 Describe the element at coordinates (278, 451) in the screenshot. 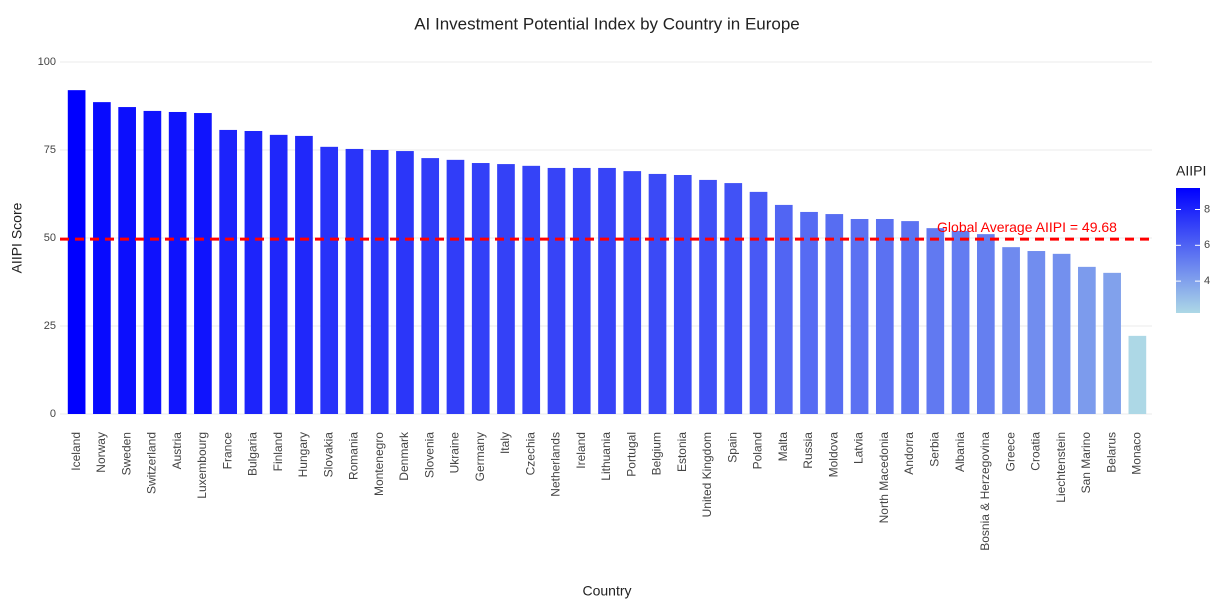

I see `x-tick-label: Finland` at that location.